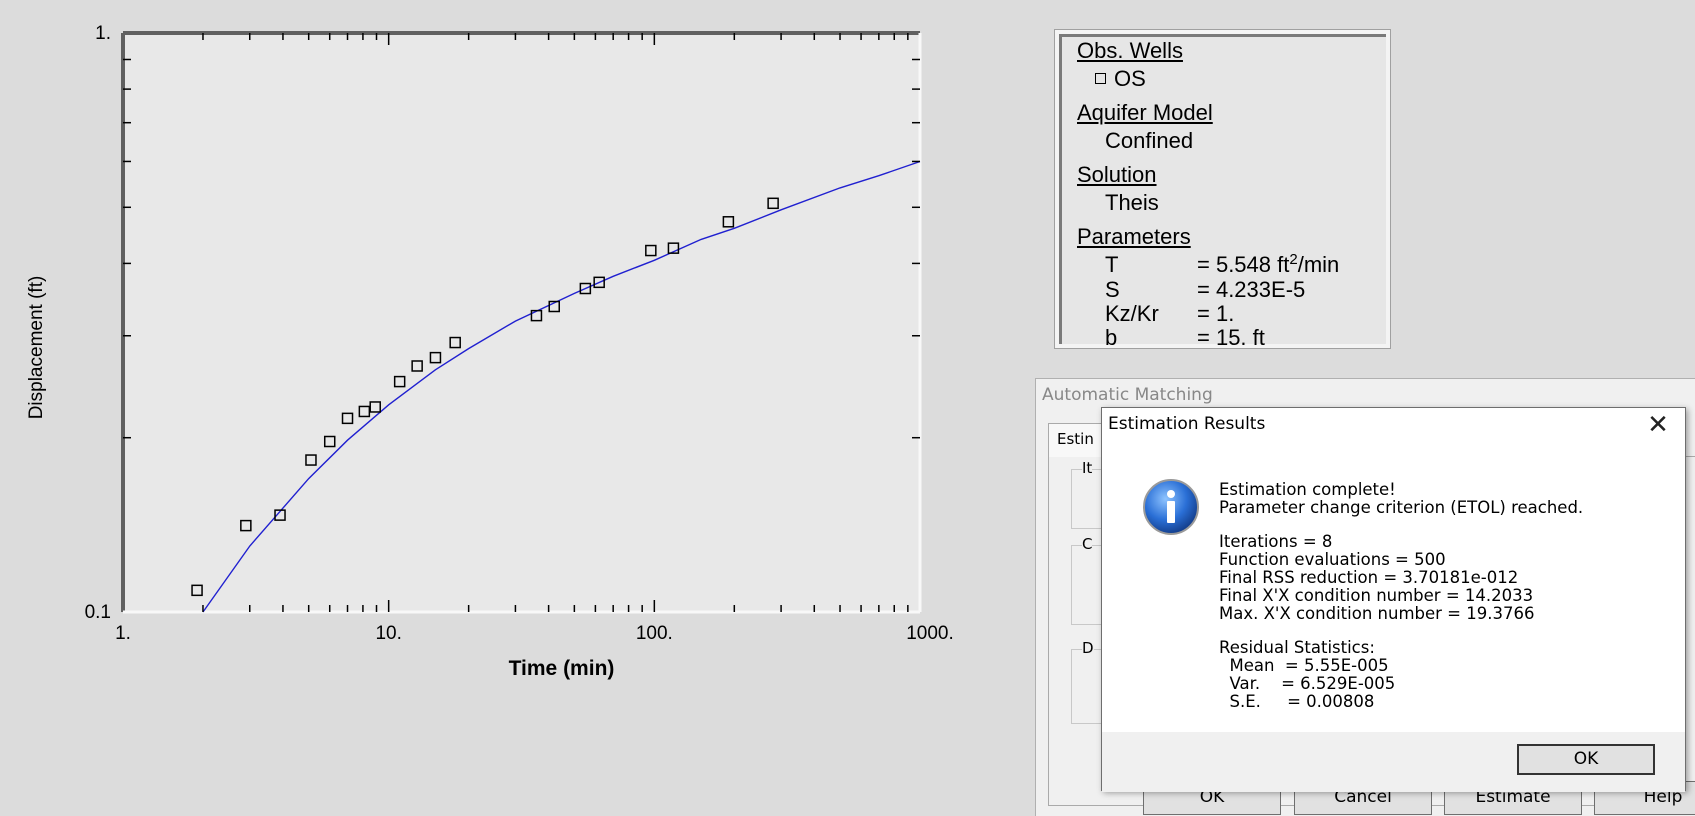 The width and height of the screenshot is (1695, 816). What do you see at coordinates (36, 348) in the screenshot?
I see `y-axis-title: Displacement (ft)` at bounding box center [36, 348].